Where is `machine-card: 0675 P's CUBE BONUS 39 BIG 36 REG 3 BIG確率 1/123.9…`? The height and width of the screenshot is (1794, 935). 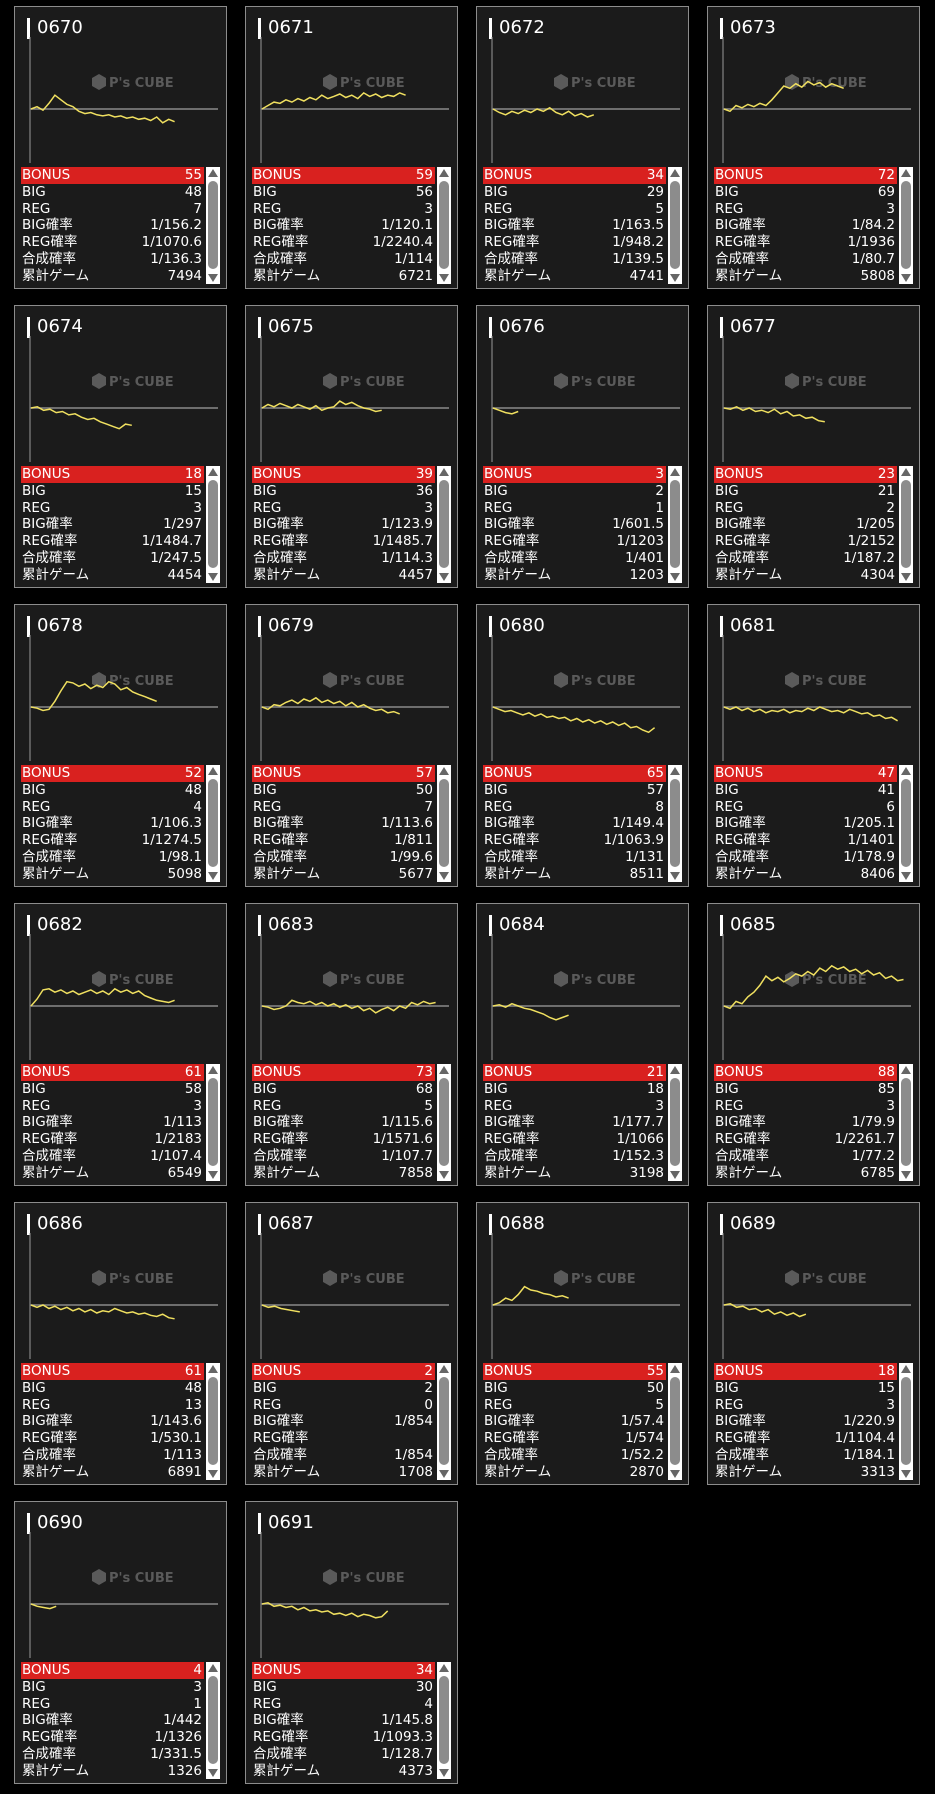 machine-card: 0675 P's CUBE BONUS 39 BIG 36 REG 3 BIG確率 1/123.9… is located at coordinates (351, 446).